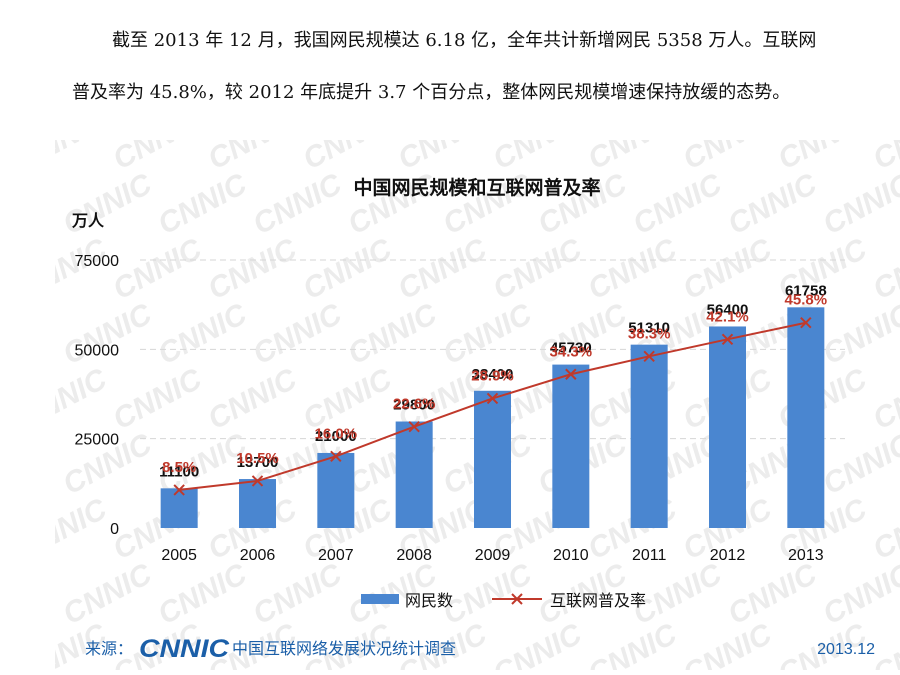 The image size is (900, 675). Describe the element at coordinates (846, 649) in the screenshot. I see `footer-date: 2013.12` at that location.